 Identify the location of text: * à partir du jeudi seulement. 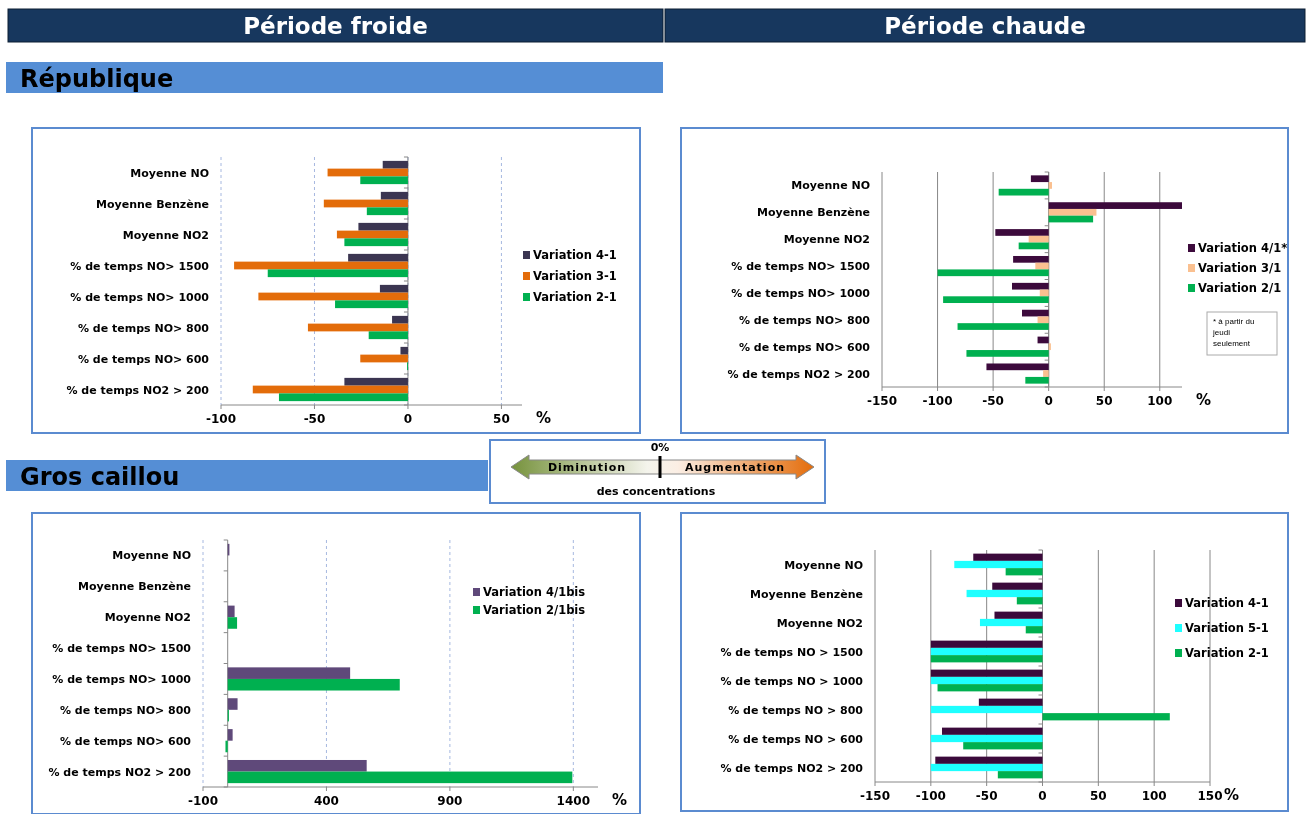
(1233, 332).